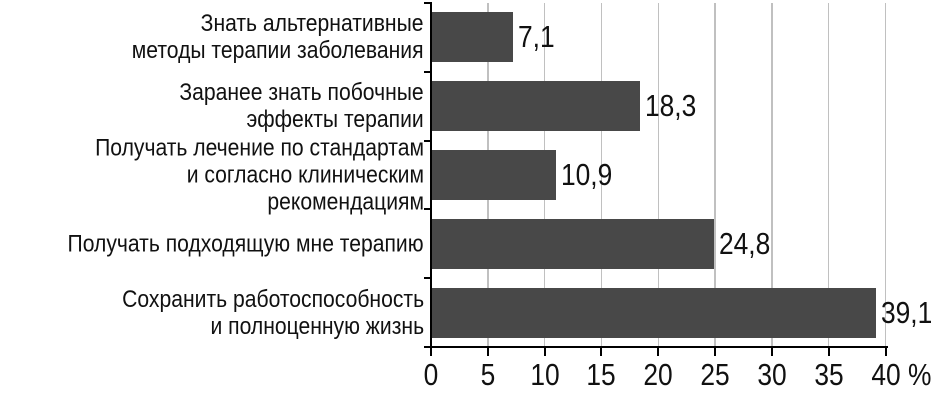  Describe the element at coordinates (906, 312) in the screenshot. I see `value-label: 39,1` at that location.